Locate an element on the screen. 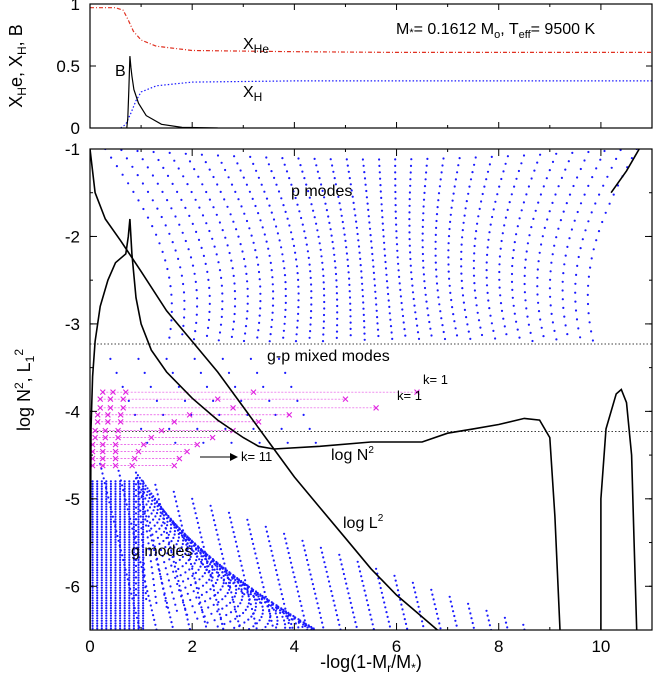 This screenshot has width=669, height=675. bottom-ylabel: log N2, L12 is located at coordinates (24, 390).